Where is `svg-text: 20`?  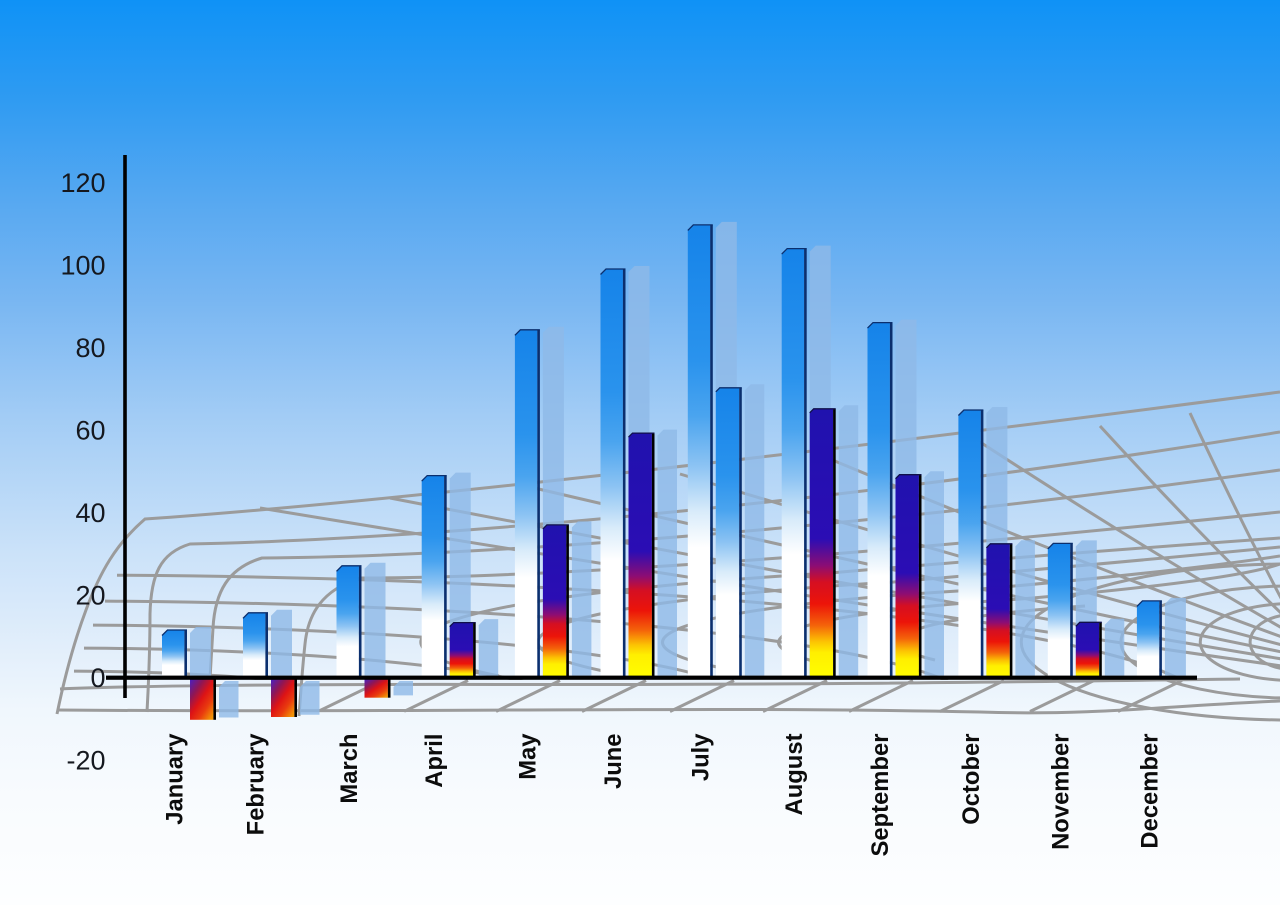
svg-text: 20 is located at coordinates (90, 596).